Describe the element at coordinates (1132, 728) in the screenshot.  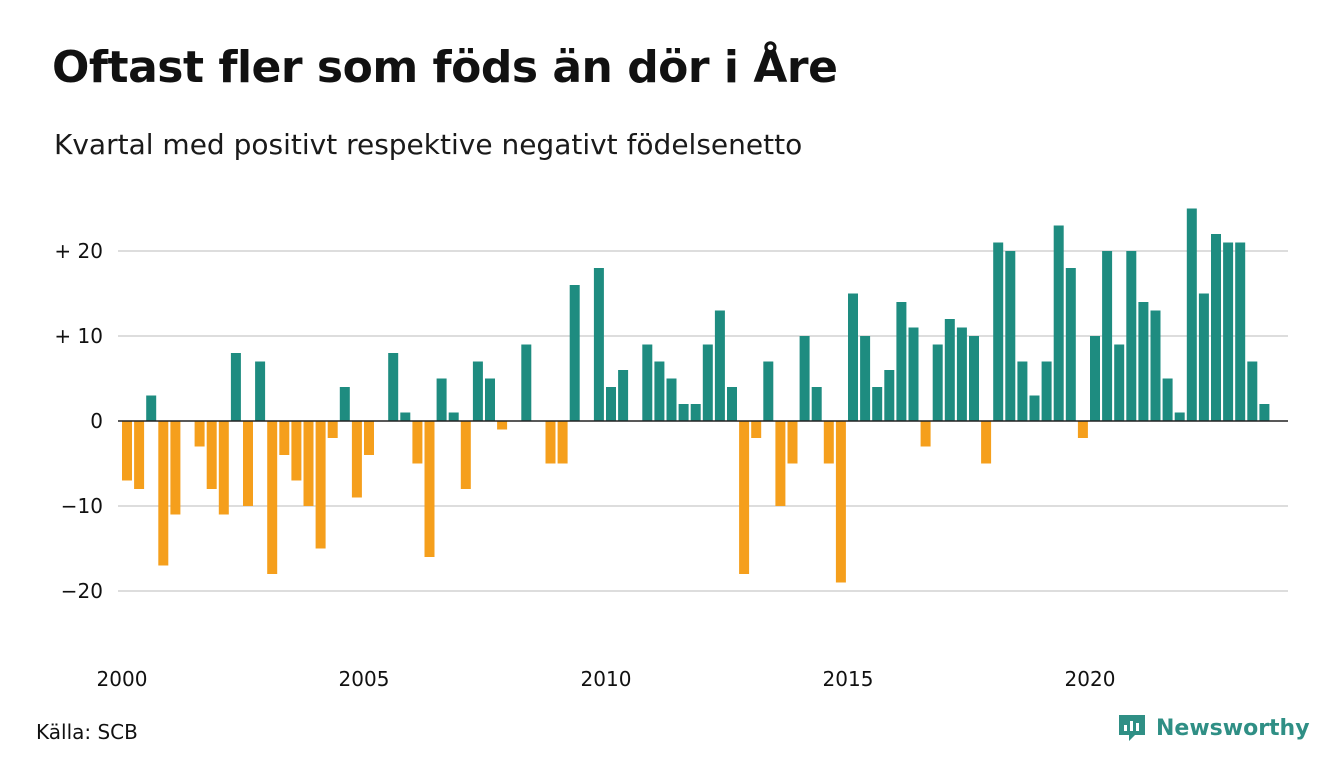
I see `newsworthy-logo-icon` at that location.